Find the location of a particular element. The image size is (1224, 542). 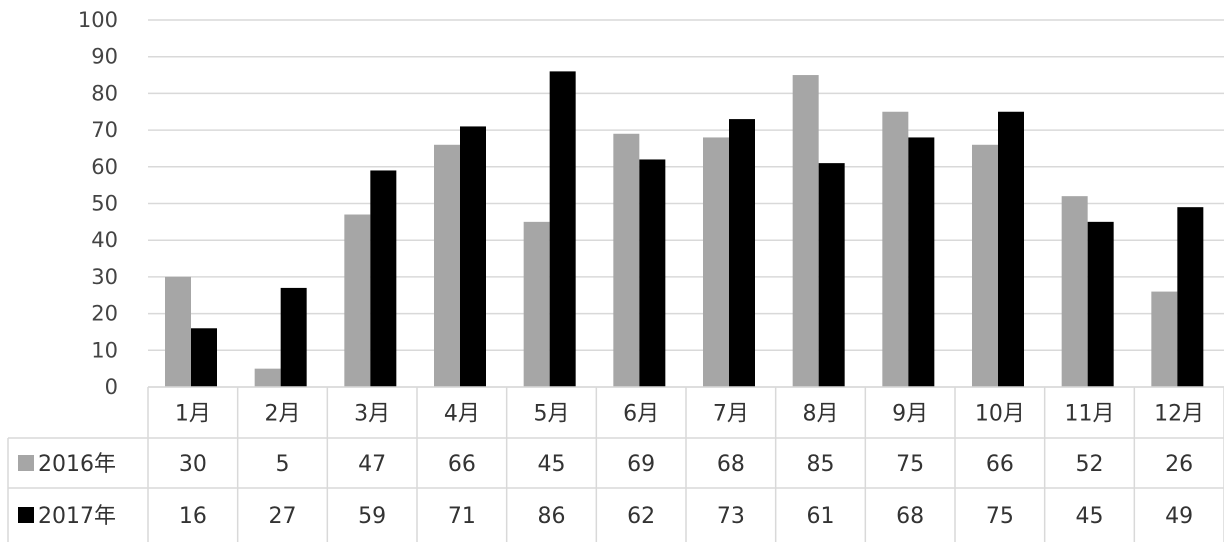

data-label: 52 is located at coordinates (1090, 464).